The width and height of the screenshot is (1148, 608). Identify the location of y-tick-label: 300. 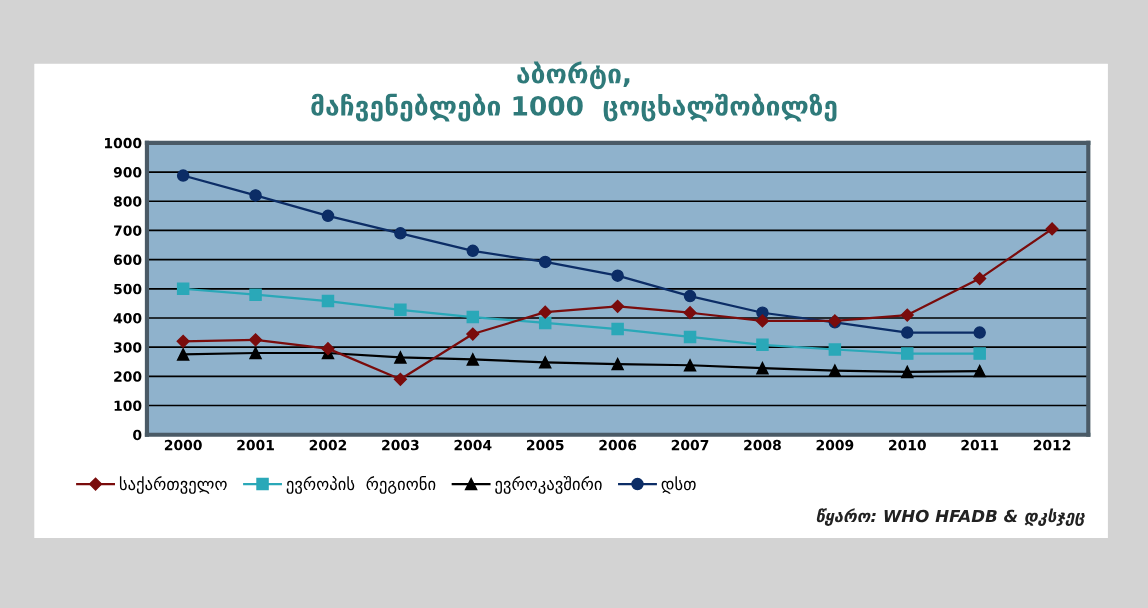
(128, 347).